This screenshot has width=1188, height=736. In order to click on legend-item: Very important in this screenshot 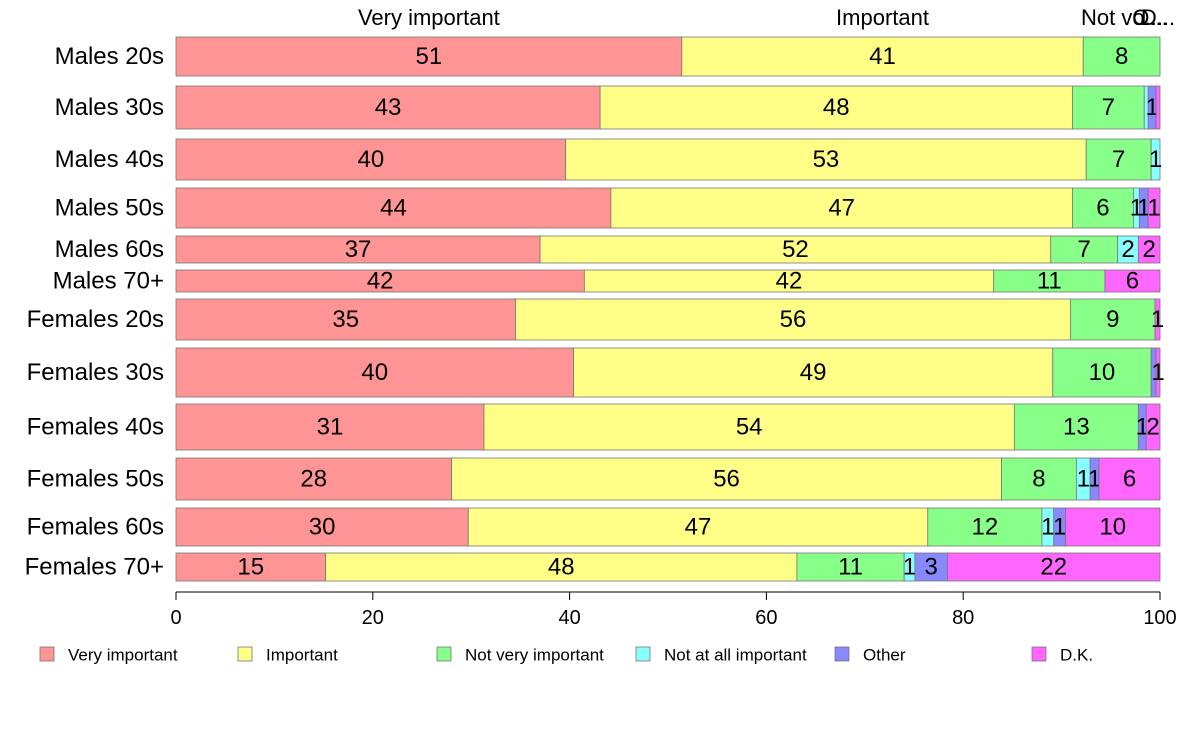, I will do `click(108, 655)`.